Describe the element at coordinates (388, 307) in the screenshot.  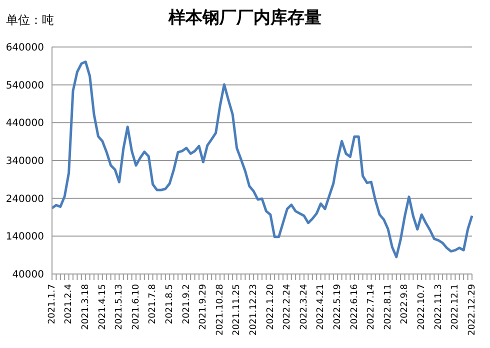
I see `x-tick-label: 2022.8.11` at that location.